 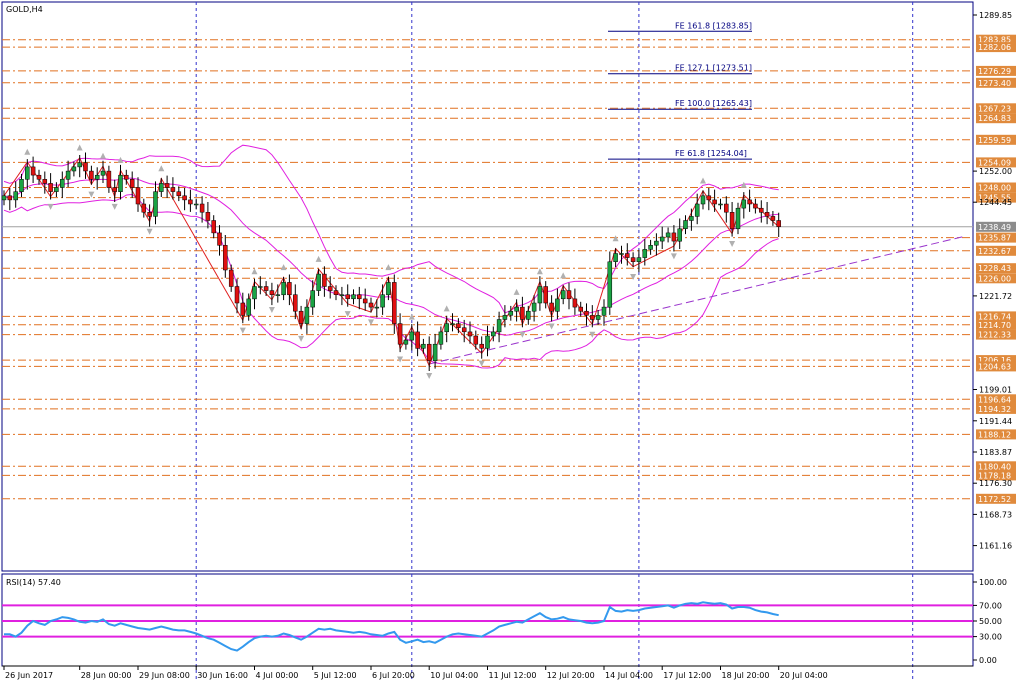 I want to click on level-tag-label: 1264.83, so click(x=994, y=118).